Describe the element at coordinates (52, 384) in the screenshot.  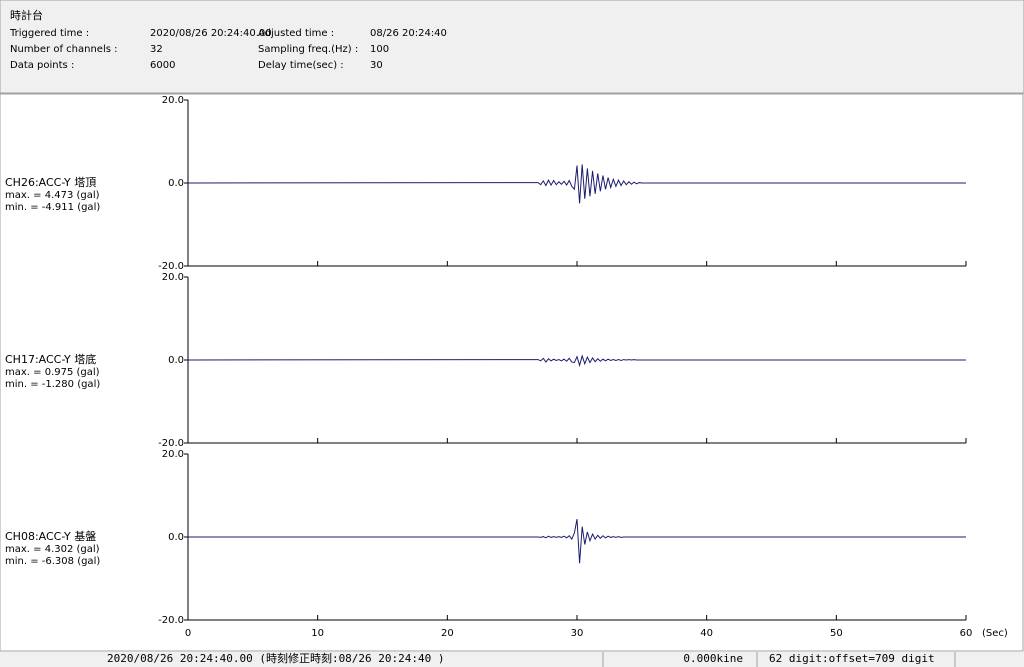
I see `min-label: min. = -1.280 (gal)` at that location.